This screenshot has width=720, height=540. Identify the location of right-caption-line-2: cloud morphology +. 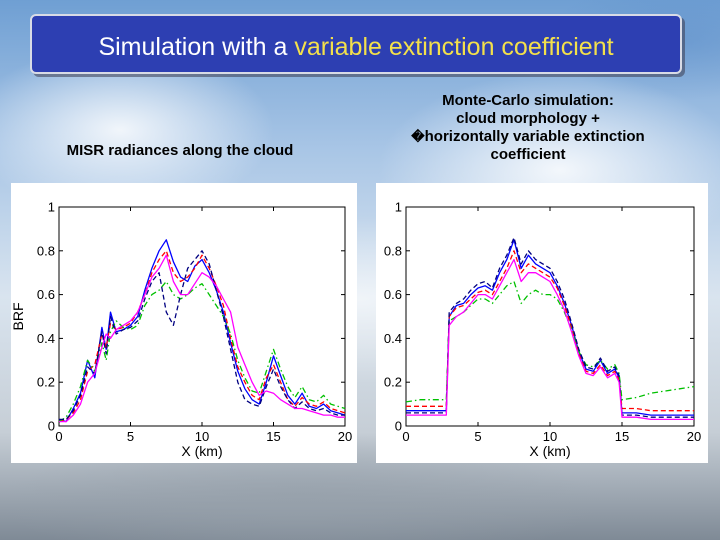
(528, 118).